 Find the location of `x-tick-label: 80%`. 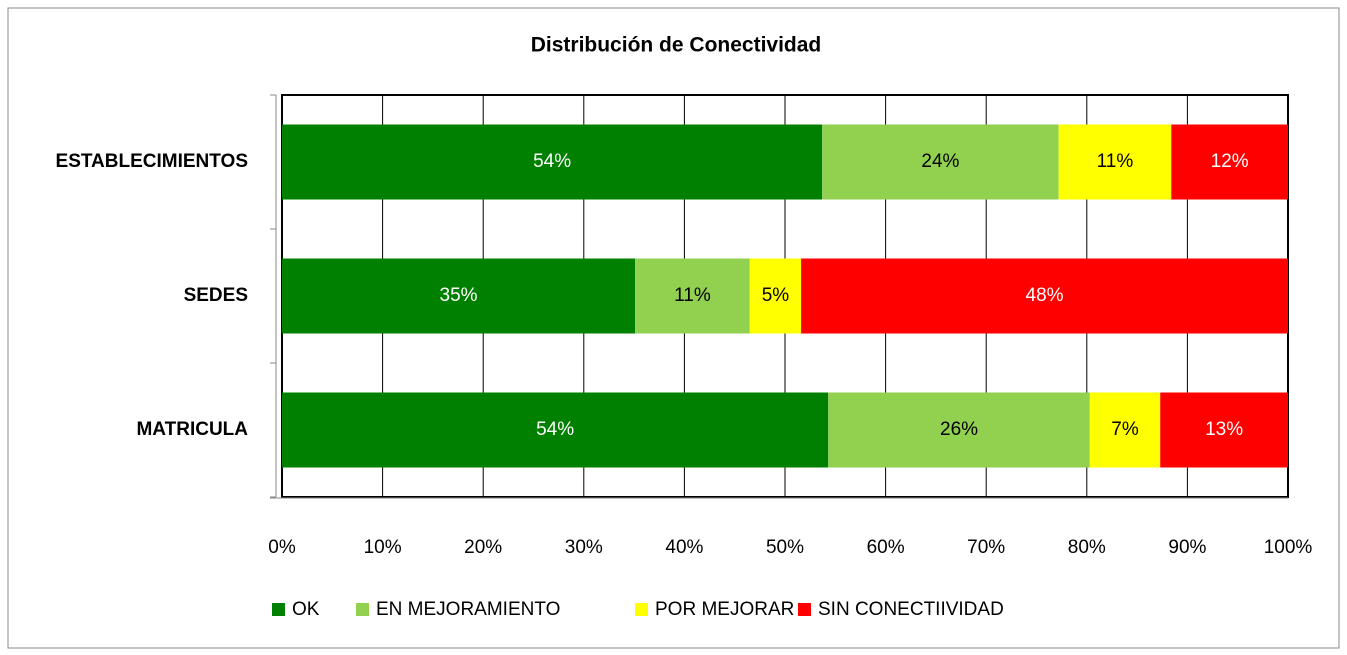

x-tick-label: 80% is located at coordinates (1087, 547).